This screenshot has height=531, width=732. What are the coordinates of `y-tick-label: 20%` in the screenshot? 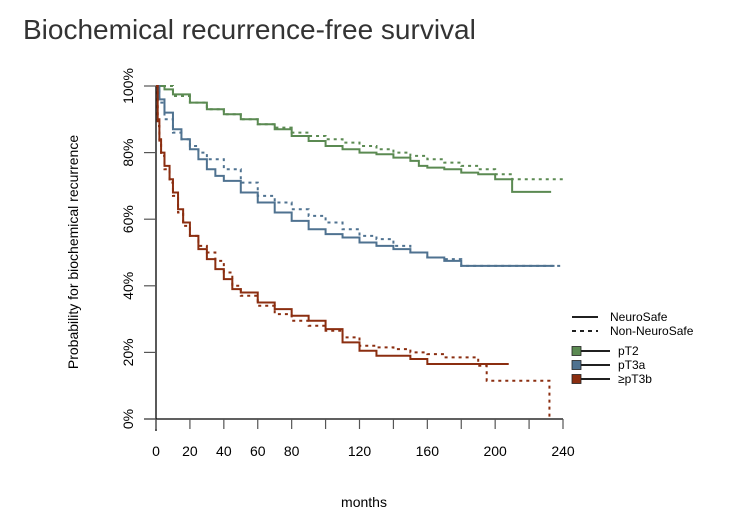 It's located at (128, 352).